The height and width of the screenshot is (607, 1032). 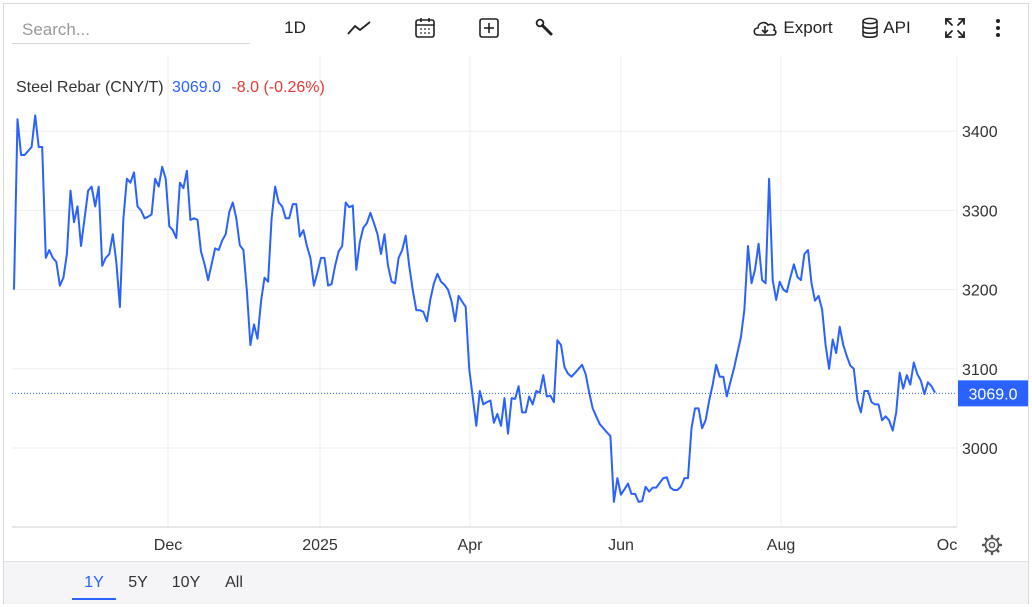 I want to click on x-tick-label: Aug, so click(x=781, y=545).